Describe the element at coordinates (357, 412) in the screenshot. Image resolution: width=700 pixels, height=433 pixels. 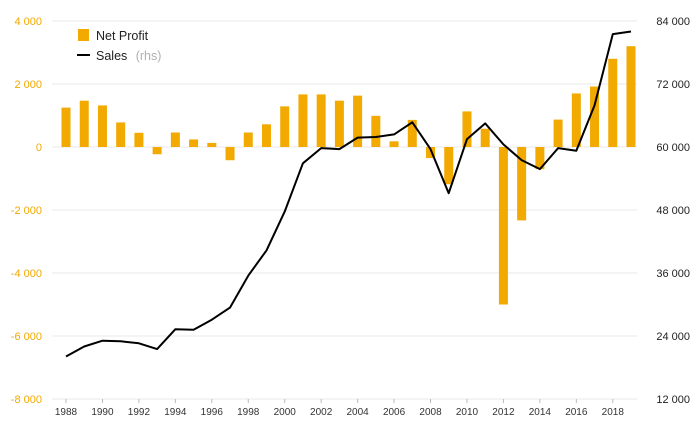
I see `x-tick-label: 2004` at that location.